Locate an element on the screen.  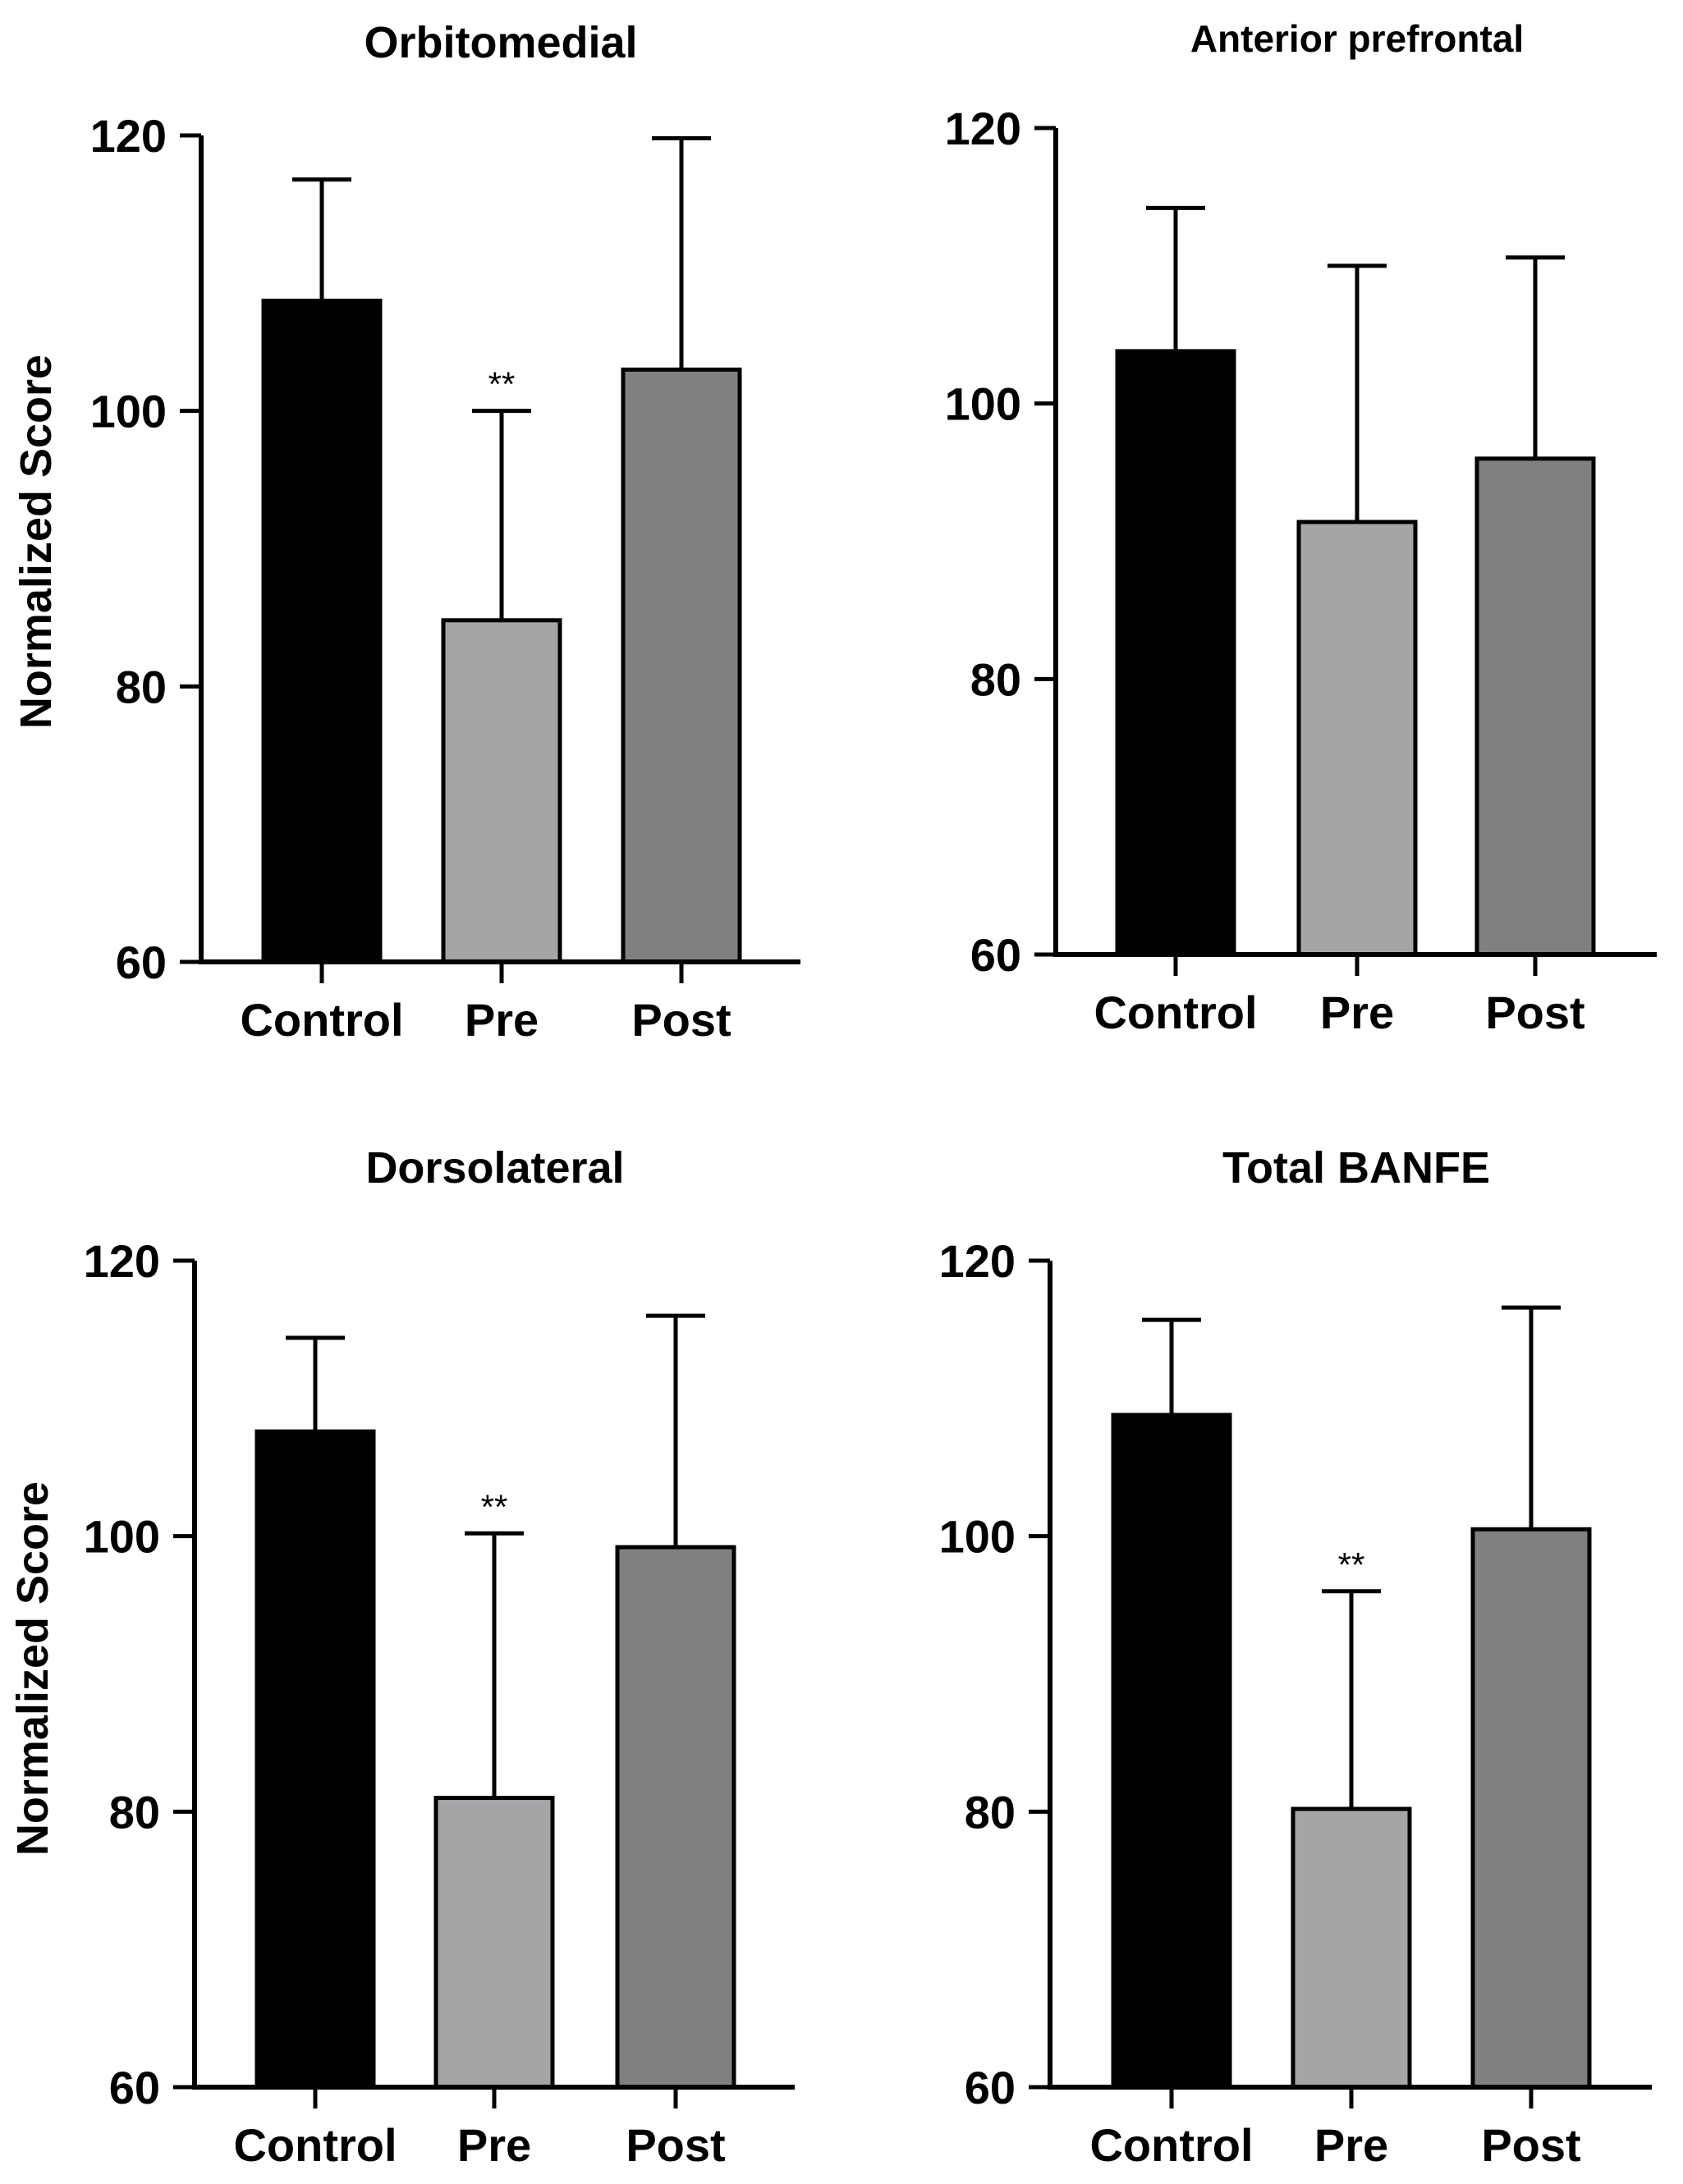
chart-title: Anterior prefrontal is located at coordinates (1357, 38).